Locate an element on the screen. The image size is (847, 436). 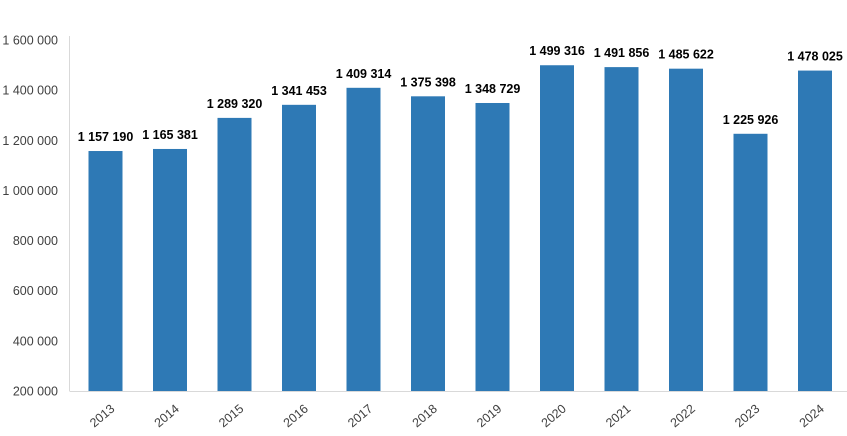
x-tick-label: 2015 is located at coordinates (231, 416).